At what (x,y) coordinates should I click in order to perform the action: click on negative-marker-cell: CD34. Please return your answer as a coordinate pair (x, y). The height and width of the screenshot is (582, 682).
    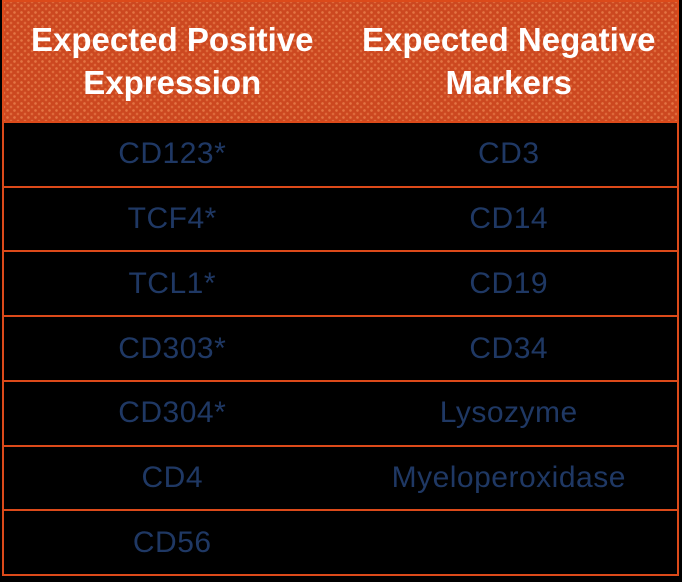
    Looking at the image, I should click on (509, 348).